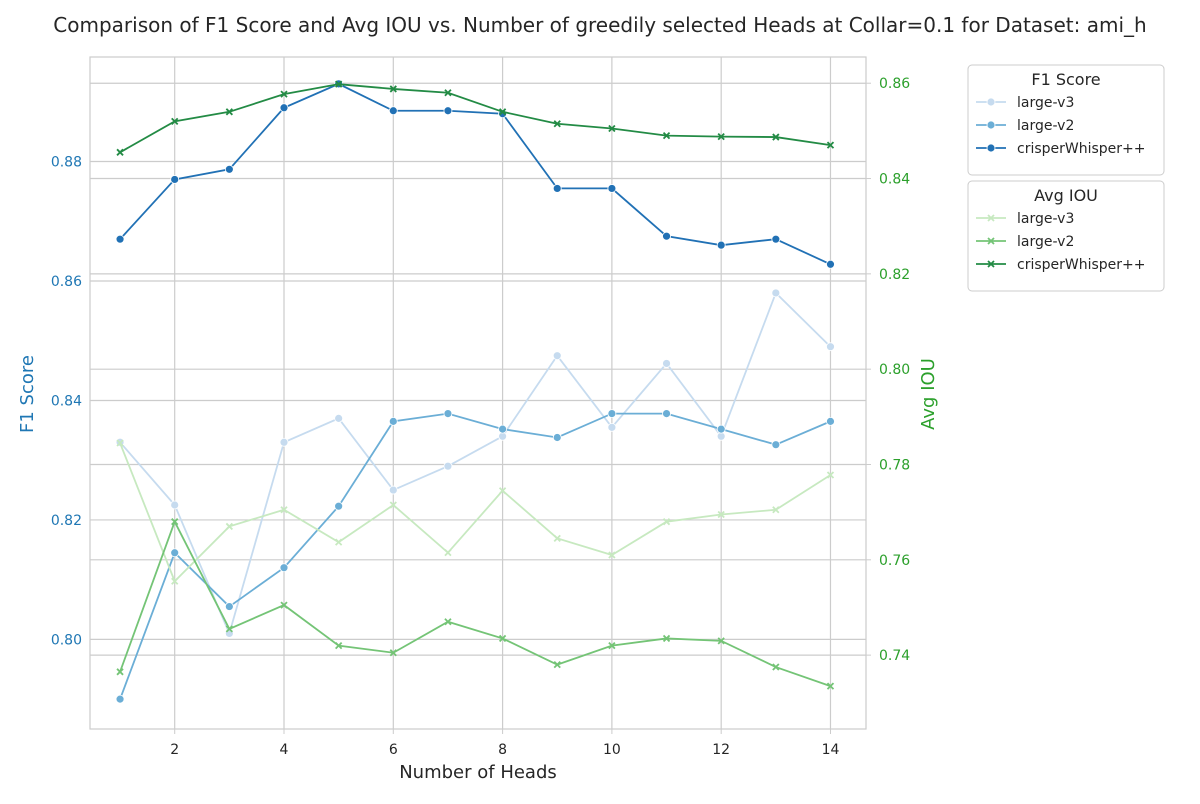  Describe the element at coordinates (174, 750) in the screenshot. I see `x-tick-label: 2` at that location.